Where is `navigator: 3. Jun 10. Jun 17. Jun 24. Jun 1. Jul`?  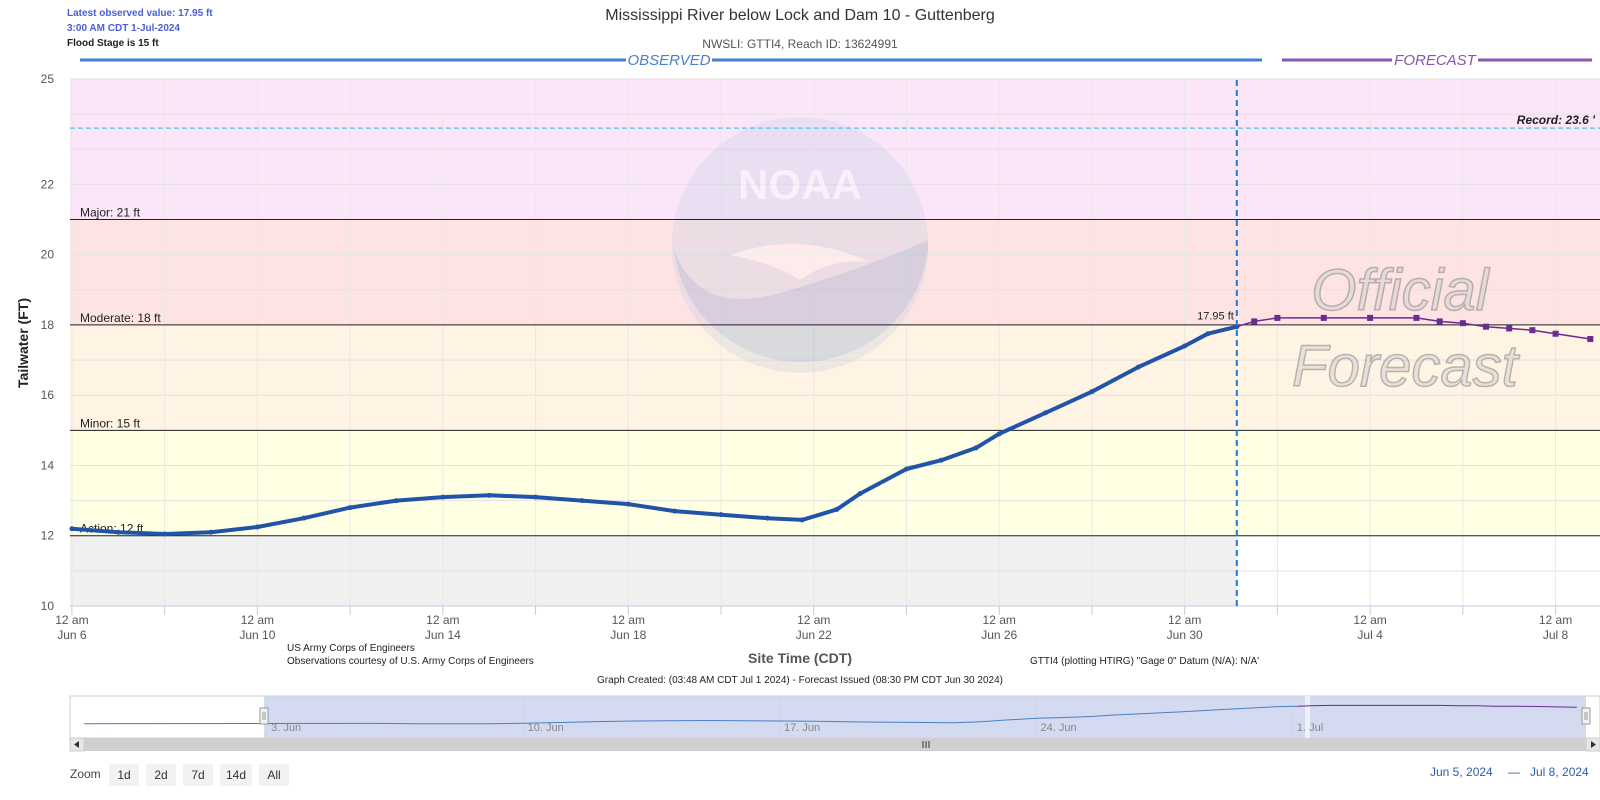
navigator: 3. Jun 10. Jun 17. Jun 24. Jun 1. Jul is located at coordinates (800, 725).